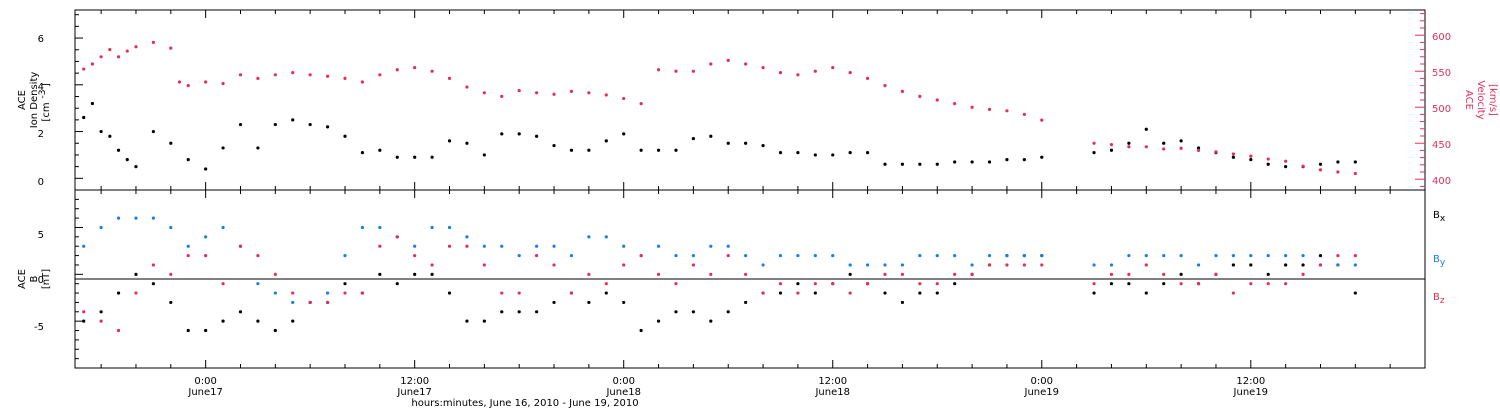  What do you see at coordinates (205, 381) in the screenshot?
I see `x-tick-label: 0:00` at bounding box center [205, 381].